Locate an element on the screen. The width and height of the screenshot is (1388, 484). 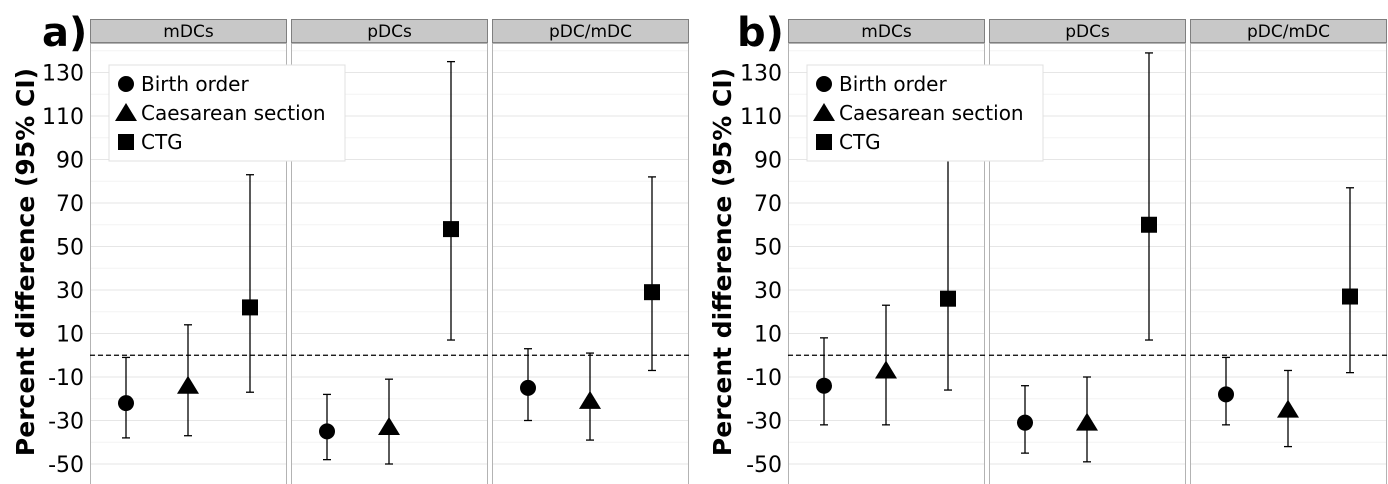
panel-label: b) is located at coordinates (760, 33).